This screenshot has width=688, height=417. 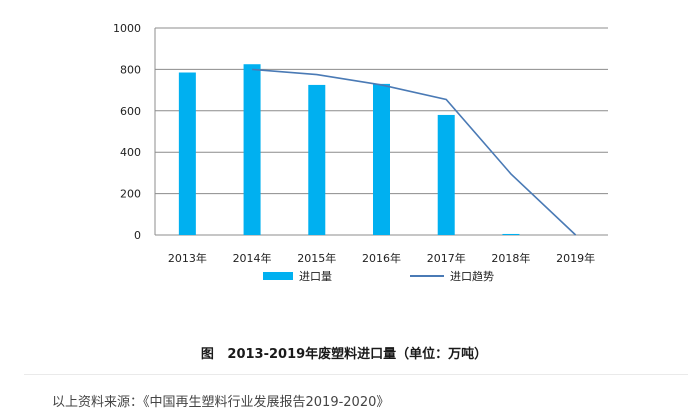 What do you see at coordinates (356, 374) in the screenshot?
I see `divider` at bounding box center [356, 374].